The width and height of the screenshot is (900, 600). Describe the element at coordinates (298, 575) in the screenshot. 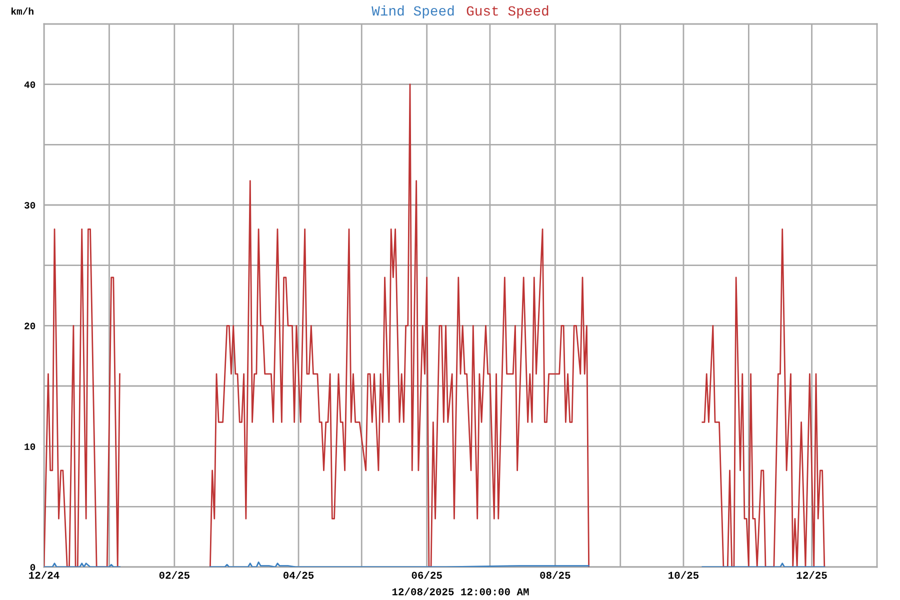

I see `x-tick-label: 04/25` at that location.